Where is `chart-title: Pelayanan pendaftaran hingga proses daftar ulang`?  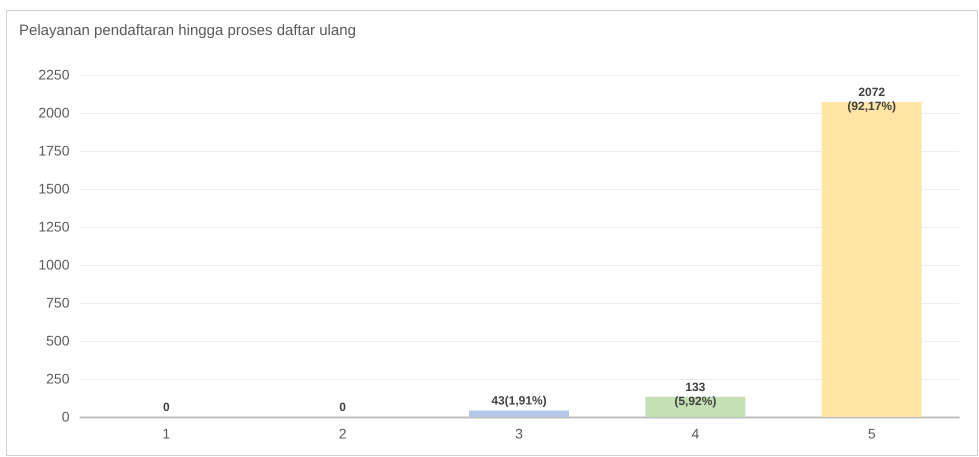 chart-title: Pelayanan pendaftaran hingga proses daftar ulang is located at coordinates (187, 30).